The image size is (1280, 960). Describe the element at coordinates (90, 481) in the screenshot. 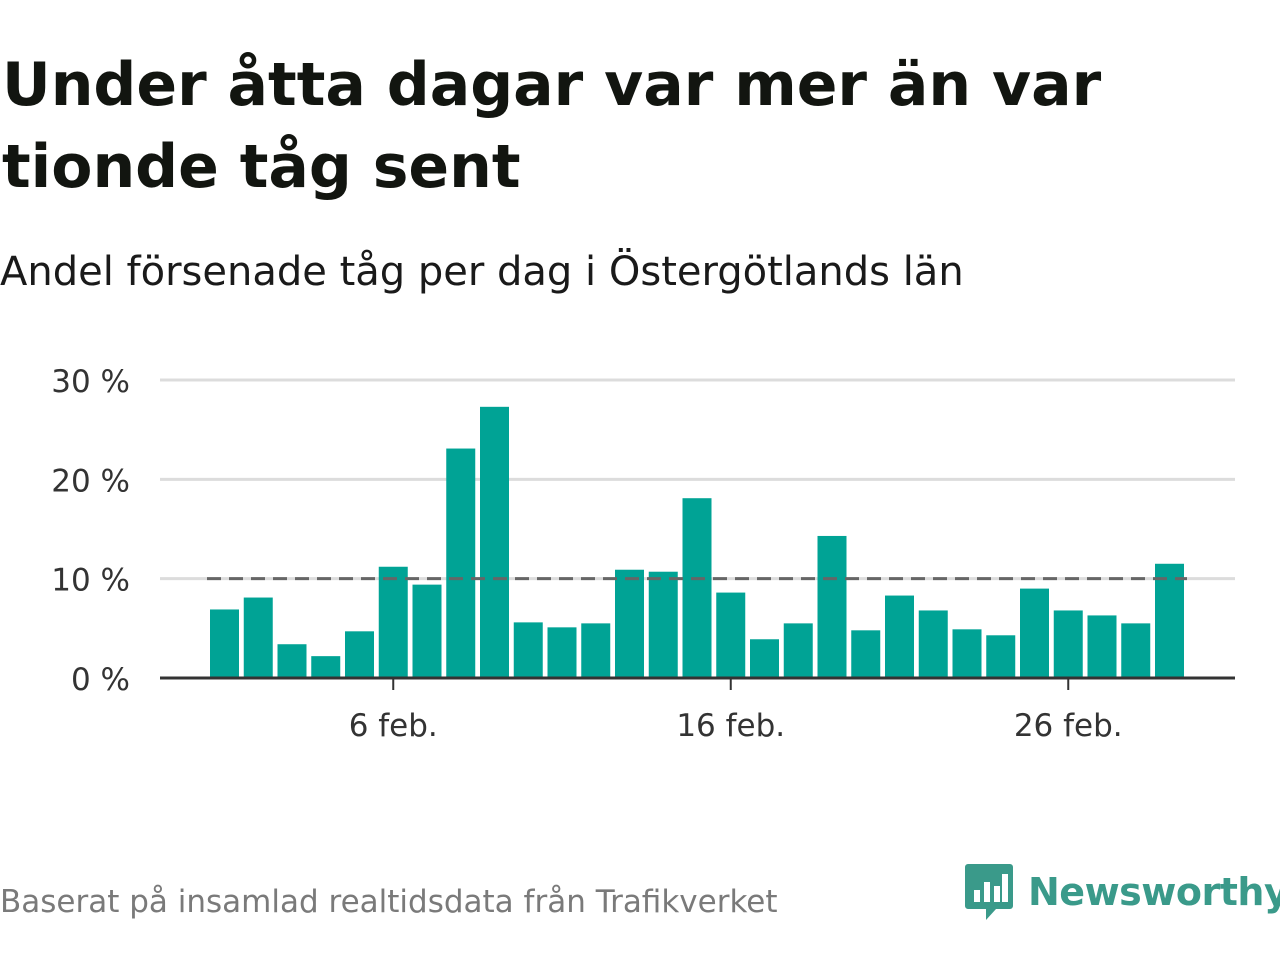

I see `y-tick-label: 20 %` at that location.